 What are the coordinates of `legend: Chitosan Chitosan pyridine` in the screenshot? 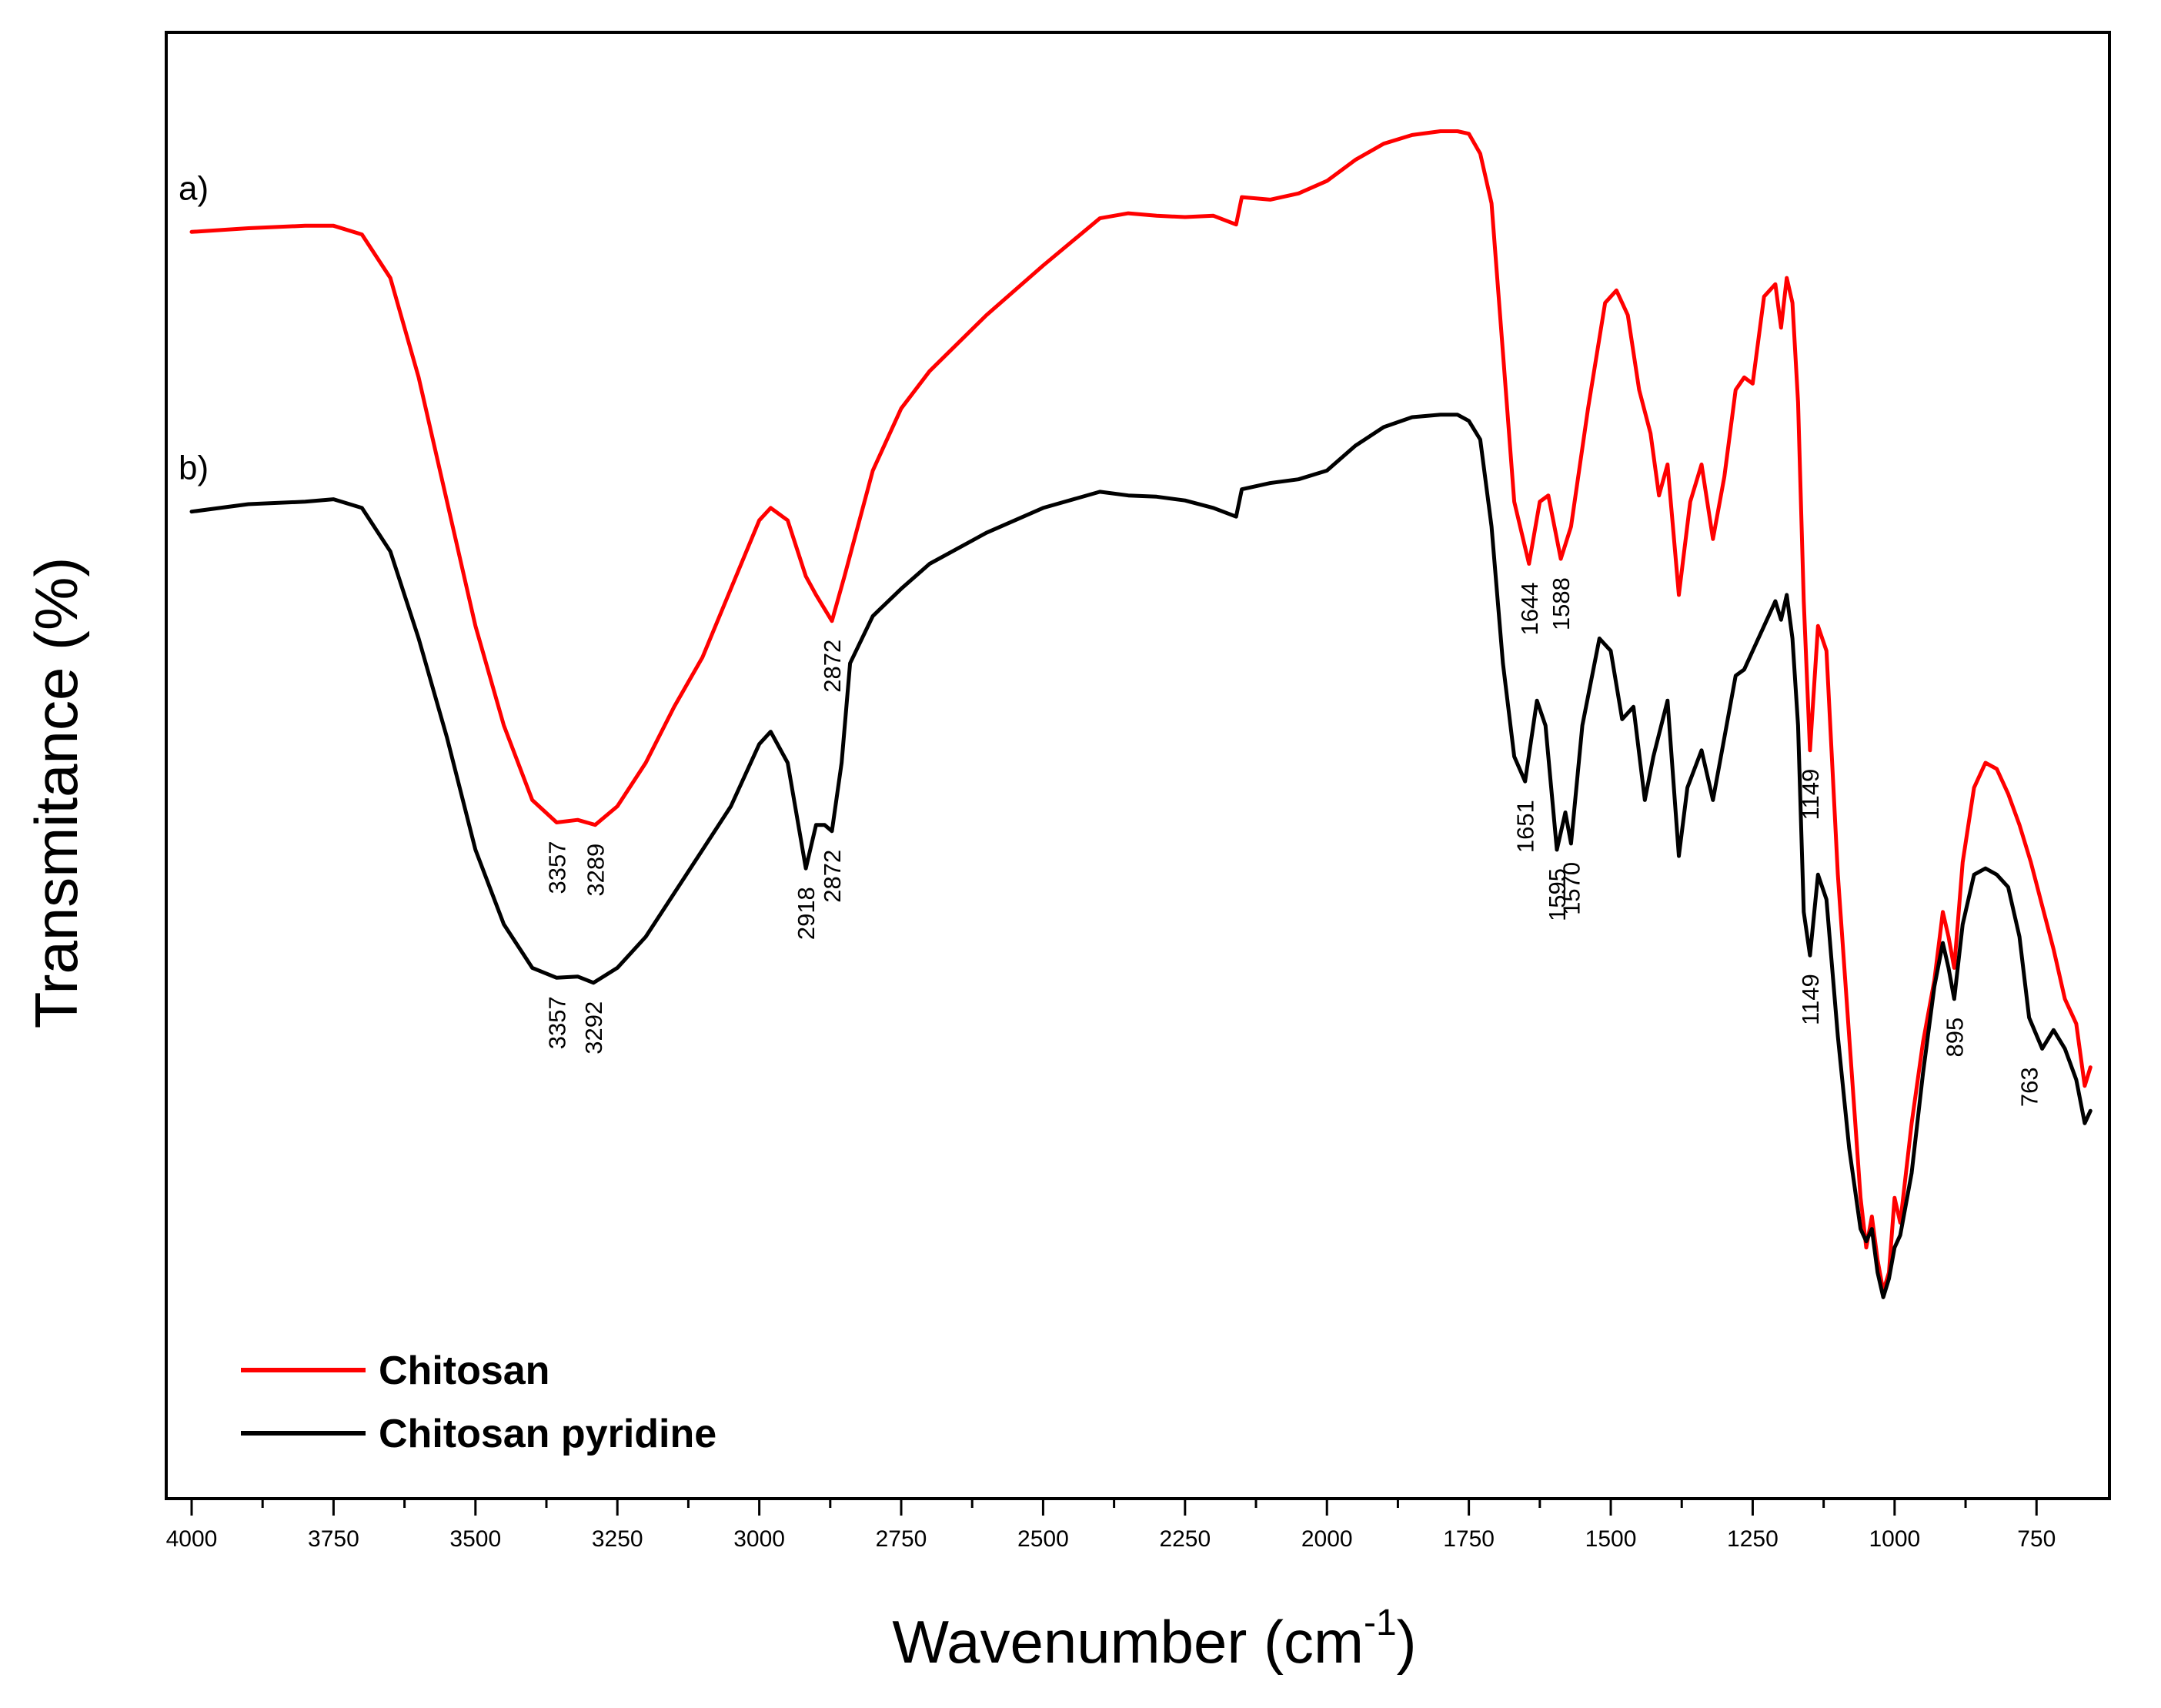 It's located at (478, 1402).